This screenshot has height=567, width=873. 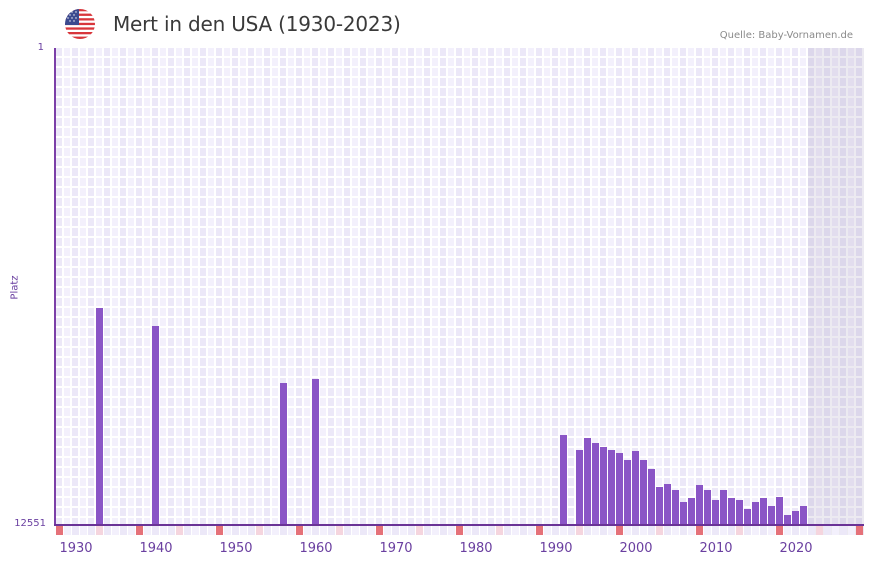 What do you see at coordinates (156, 548) in the screenshot?
I see `x-tick-label: 1940` at bounding box center [156, 548].